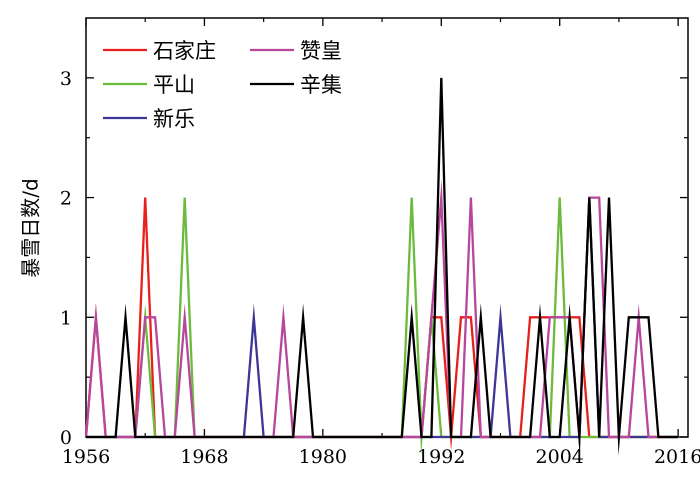 The width and height of the screenshot is (700, 499). Describe the element at coordinates (31, 227) in the screenshot. I see `y-axis-label: 暴雪日数/d` at that location.